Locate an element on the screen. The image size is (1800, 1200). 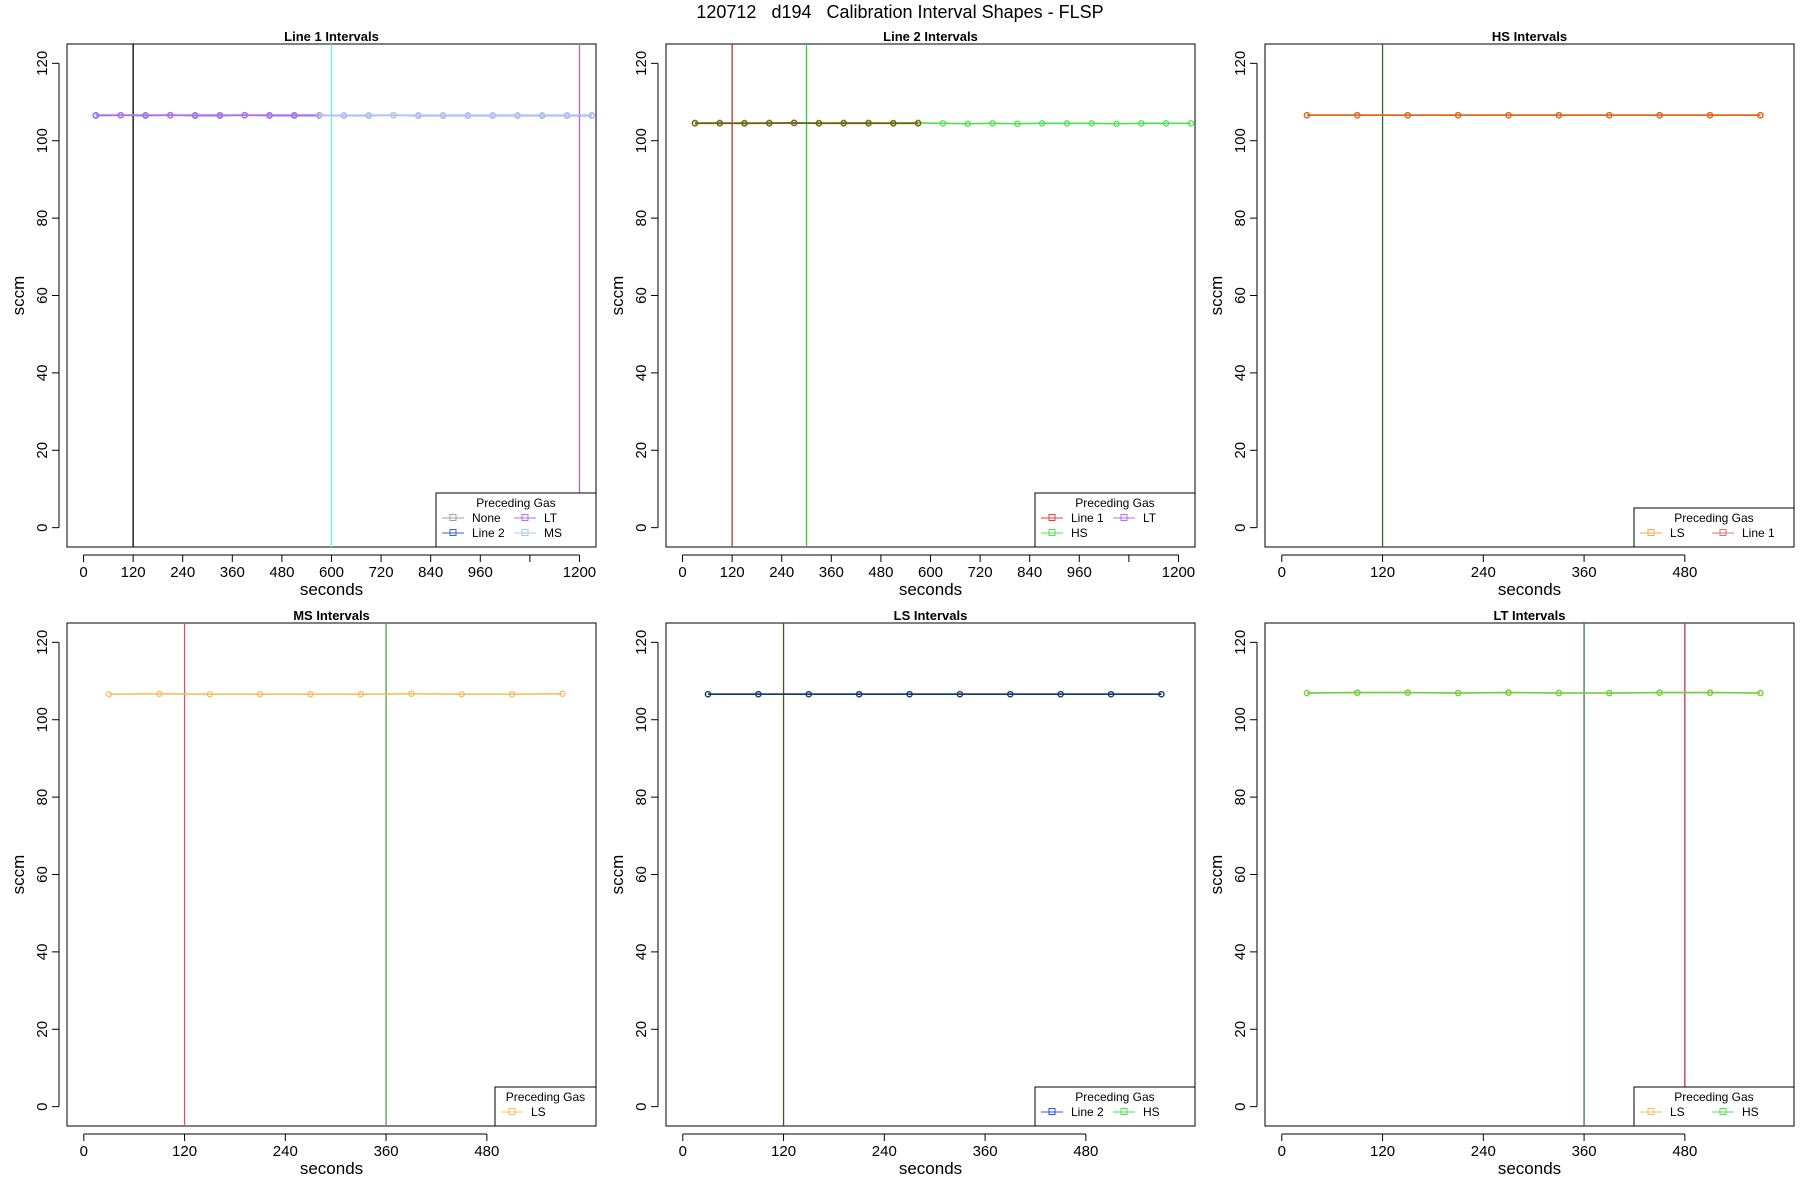
legend-box is located at coordinates (516, 520).